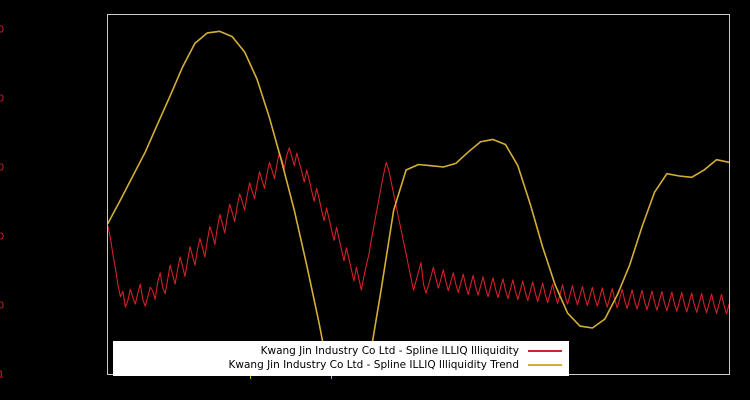 Image resolution: width=750 pixels, height=400 pixels. I want to click on y-axis-tick-label: 100, so click(2, 306).